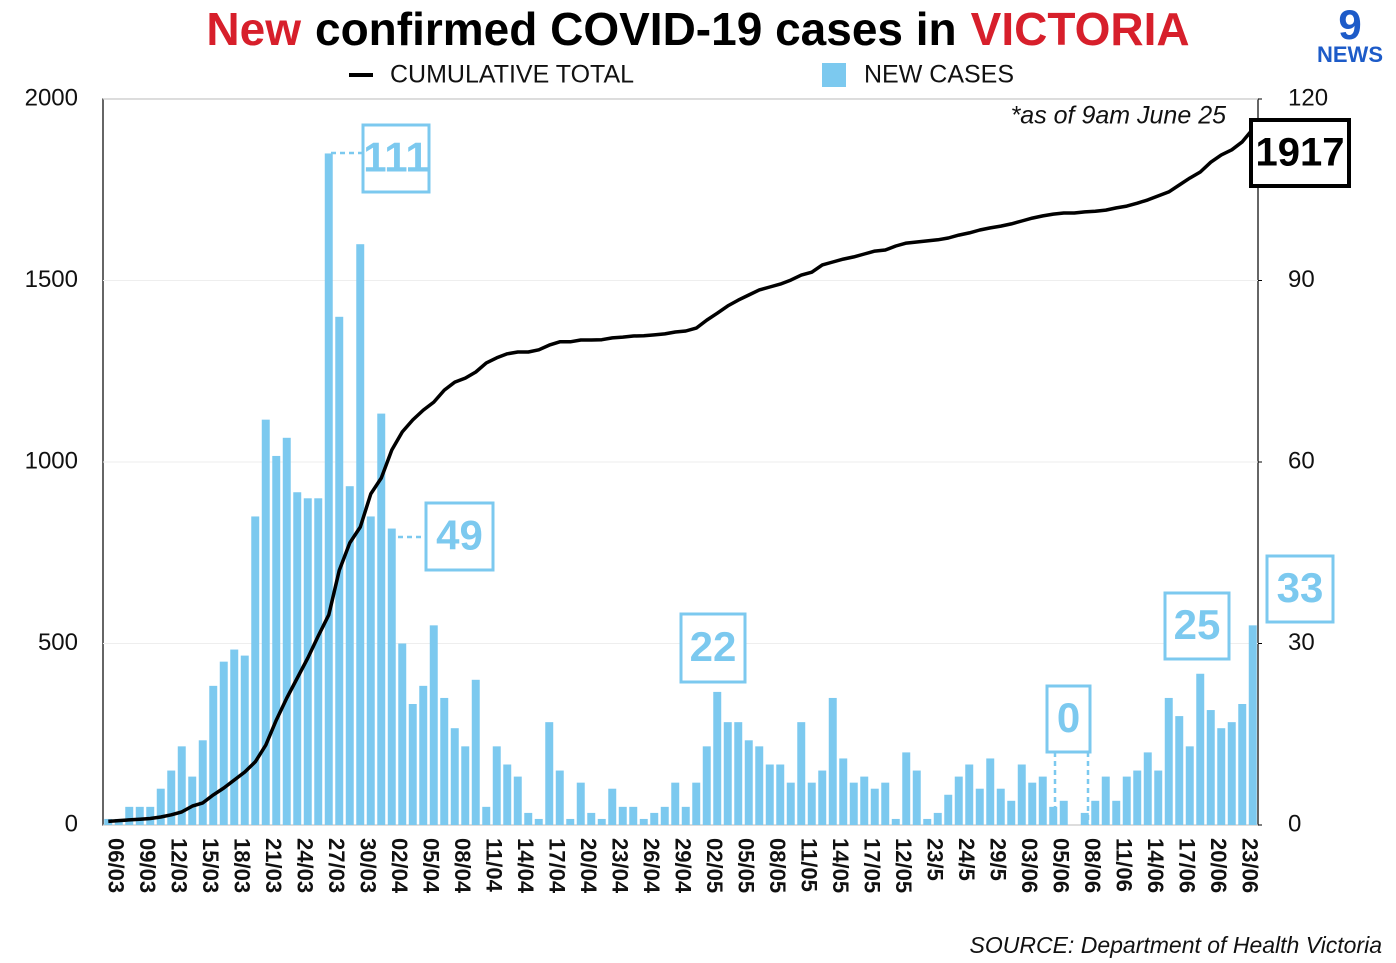 The width and height of the screenshot is (1396, 963). What do you see at coordinates (273, 865) in the screenshot?
I see `x-tick-label: 21/03` at bounding box center [273, 865].